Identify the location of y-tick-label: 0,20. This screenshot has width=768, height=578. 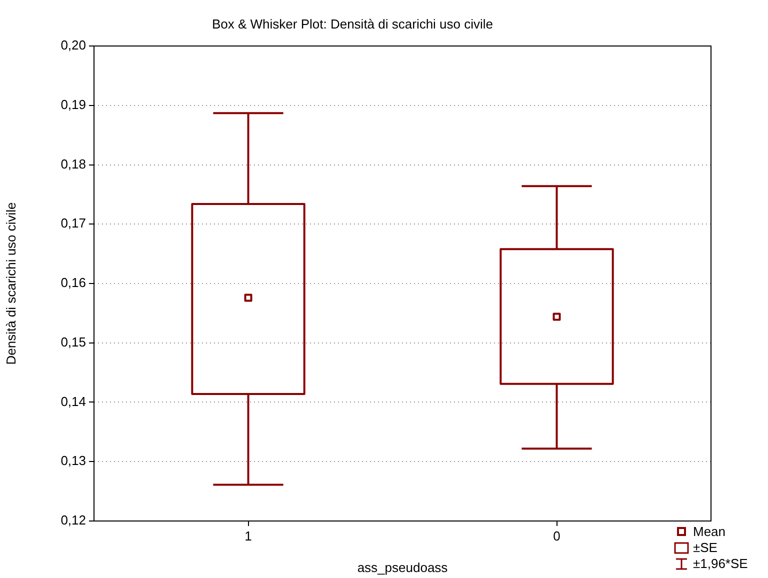
(73, 45).